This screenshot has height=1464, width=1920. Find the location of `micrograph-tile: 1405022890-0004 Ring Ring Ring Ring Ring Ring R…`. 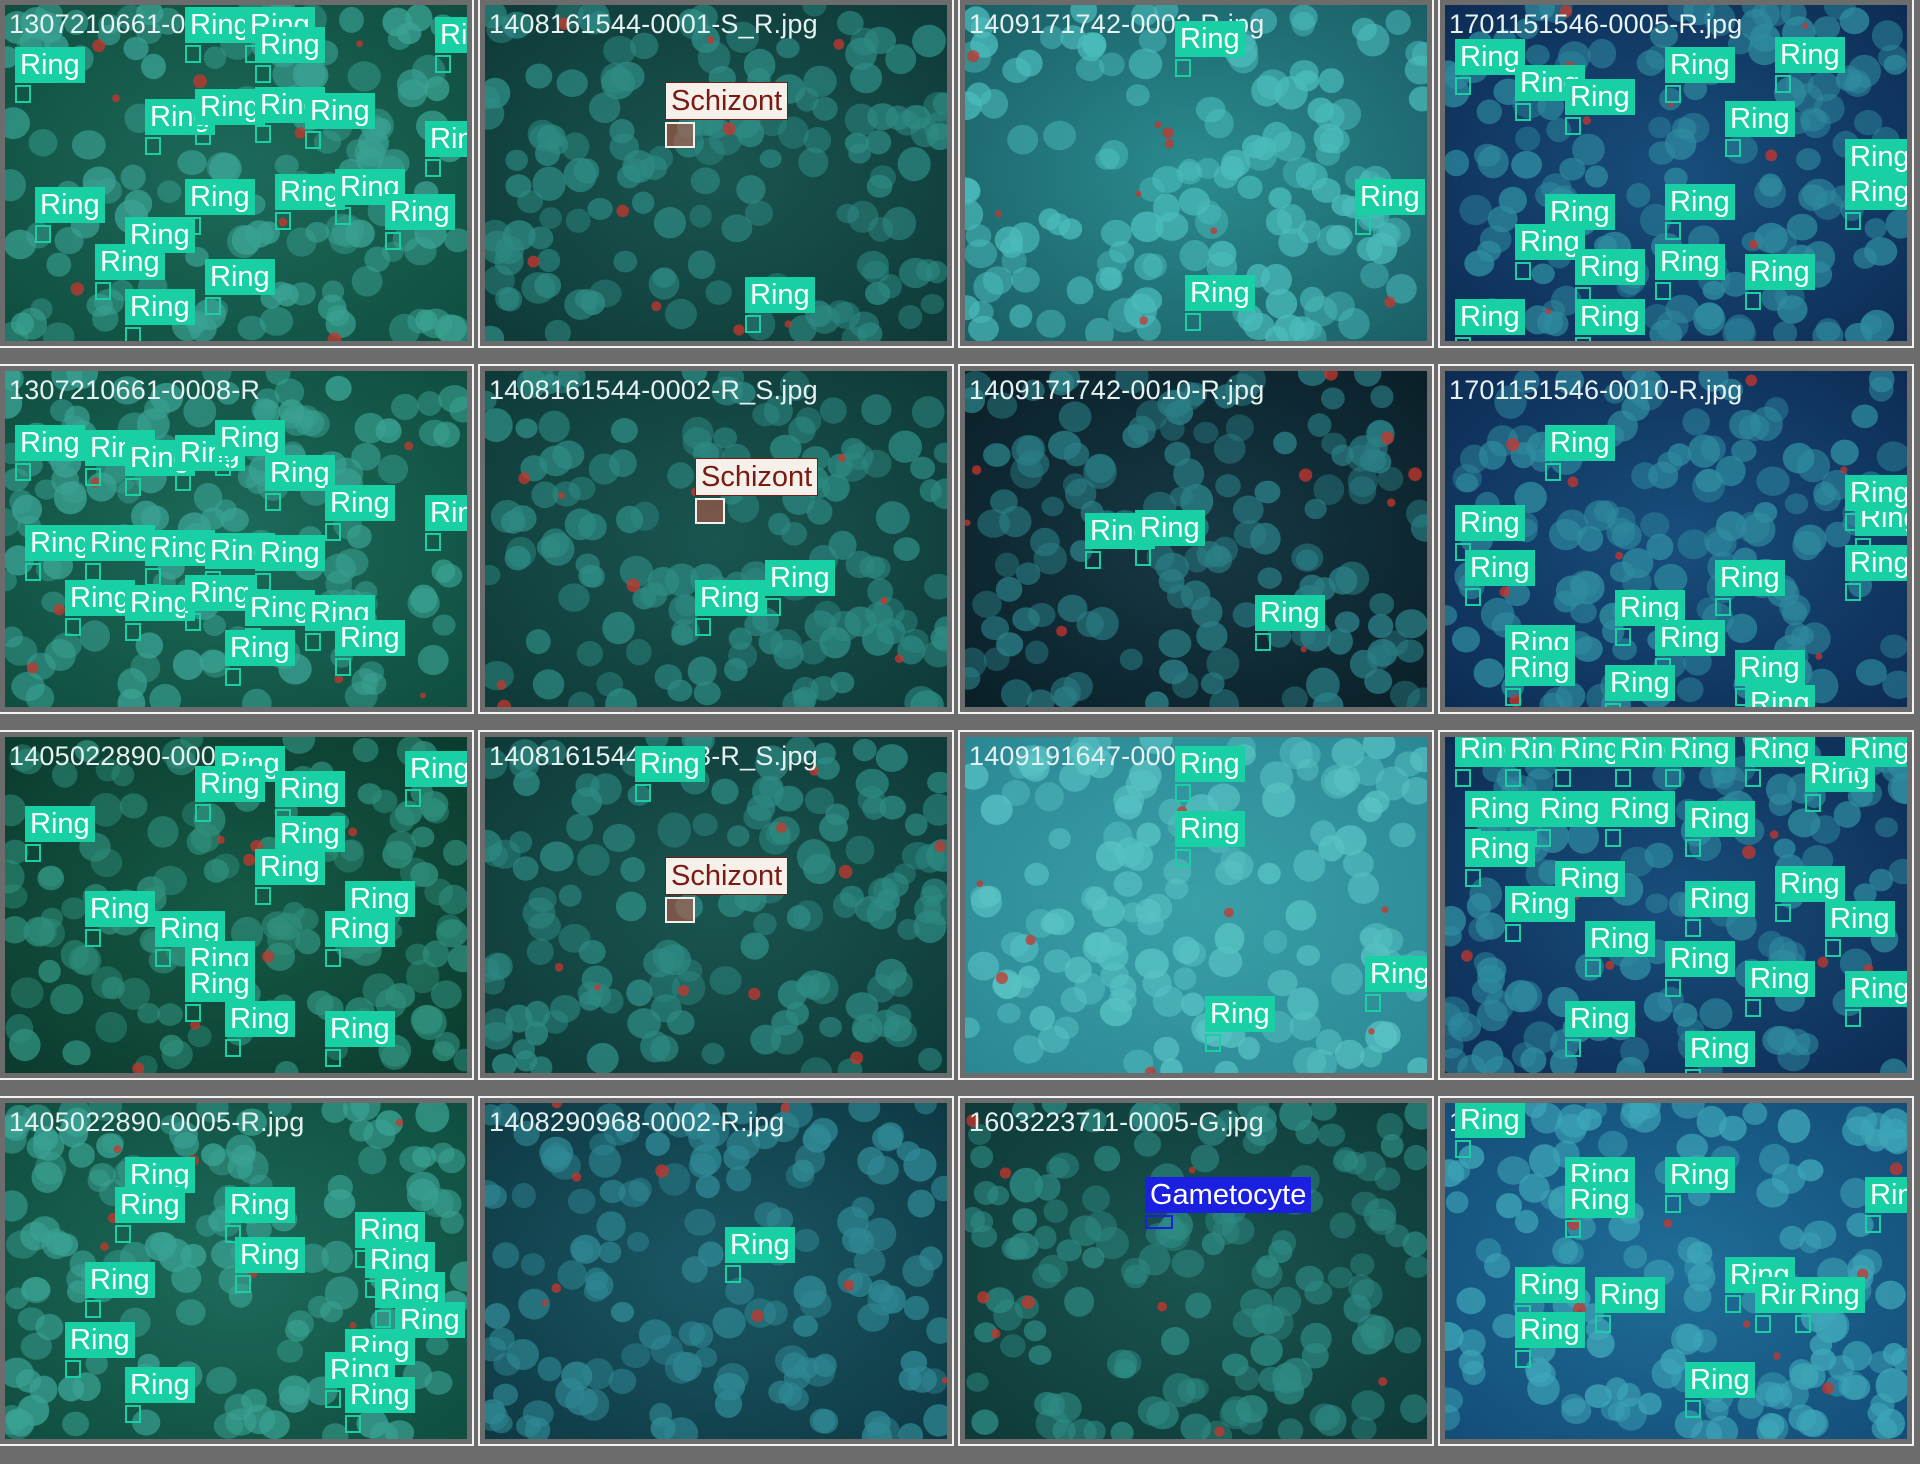

micrograph-tile: 1405022890-0004 Ring Ring Ring Ring Ring Ring R… is located at coordinates (237, 905).